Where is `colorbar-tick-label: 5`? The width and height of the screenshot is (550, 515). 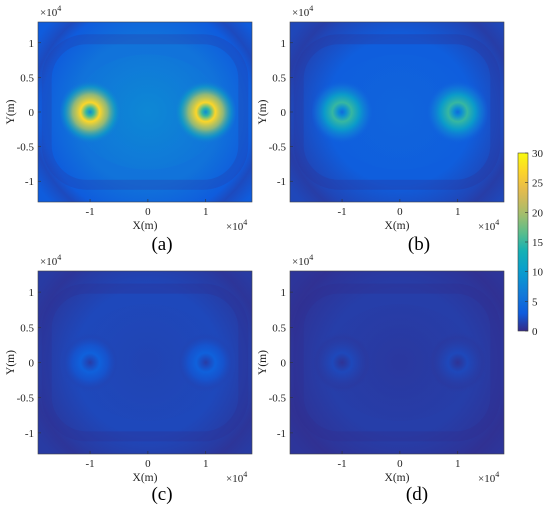
colorbar-tick-label: 5 is located at coordinates (535, 302).